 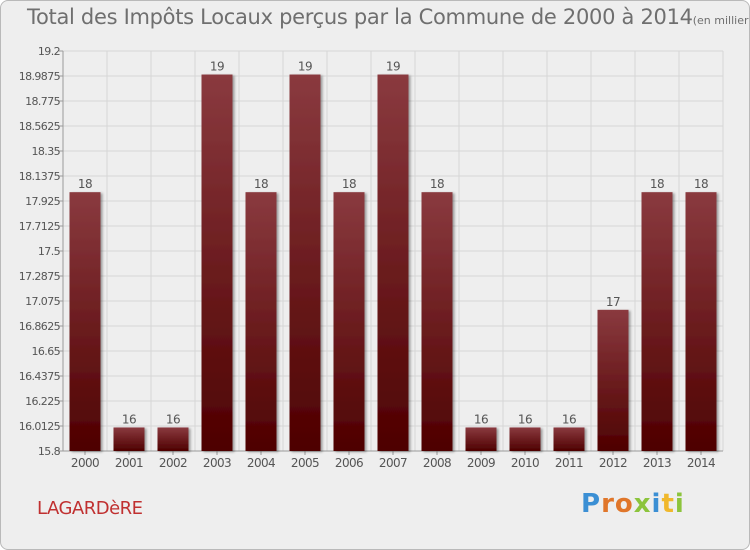 What do you see at coordinates (40, 226) in the screenshot?
I see `y-tick-label: 17.7125` at bounding box center [40, 226].